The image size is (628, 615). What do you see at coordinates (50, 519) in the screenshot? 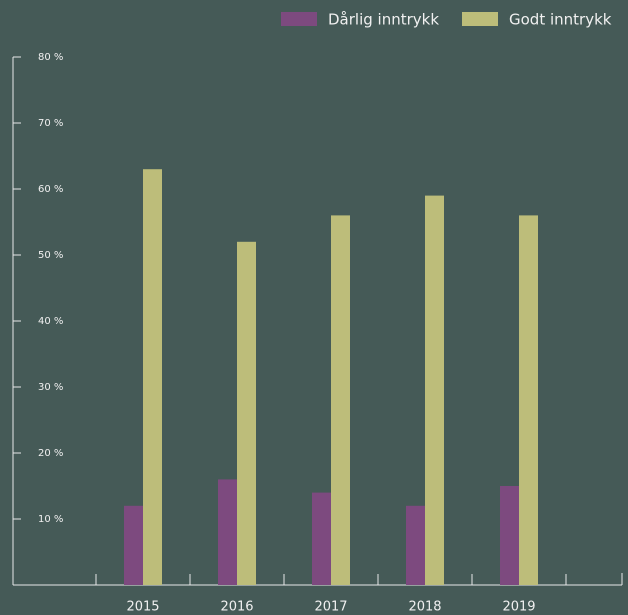
I see `y-tick-label: 10 %` at bounding box center [50, 519].